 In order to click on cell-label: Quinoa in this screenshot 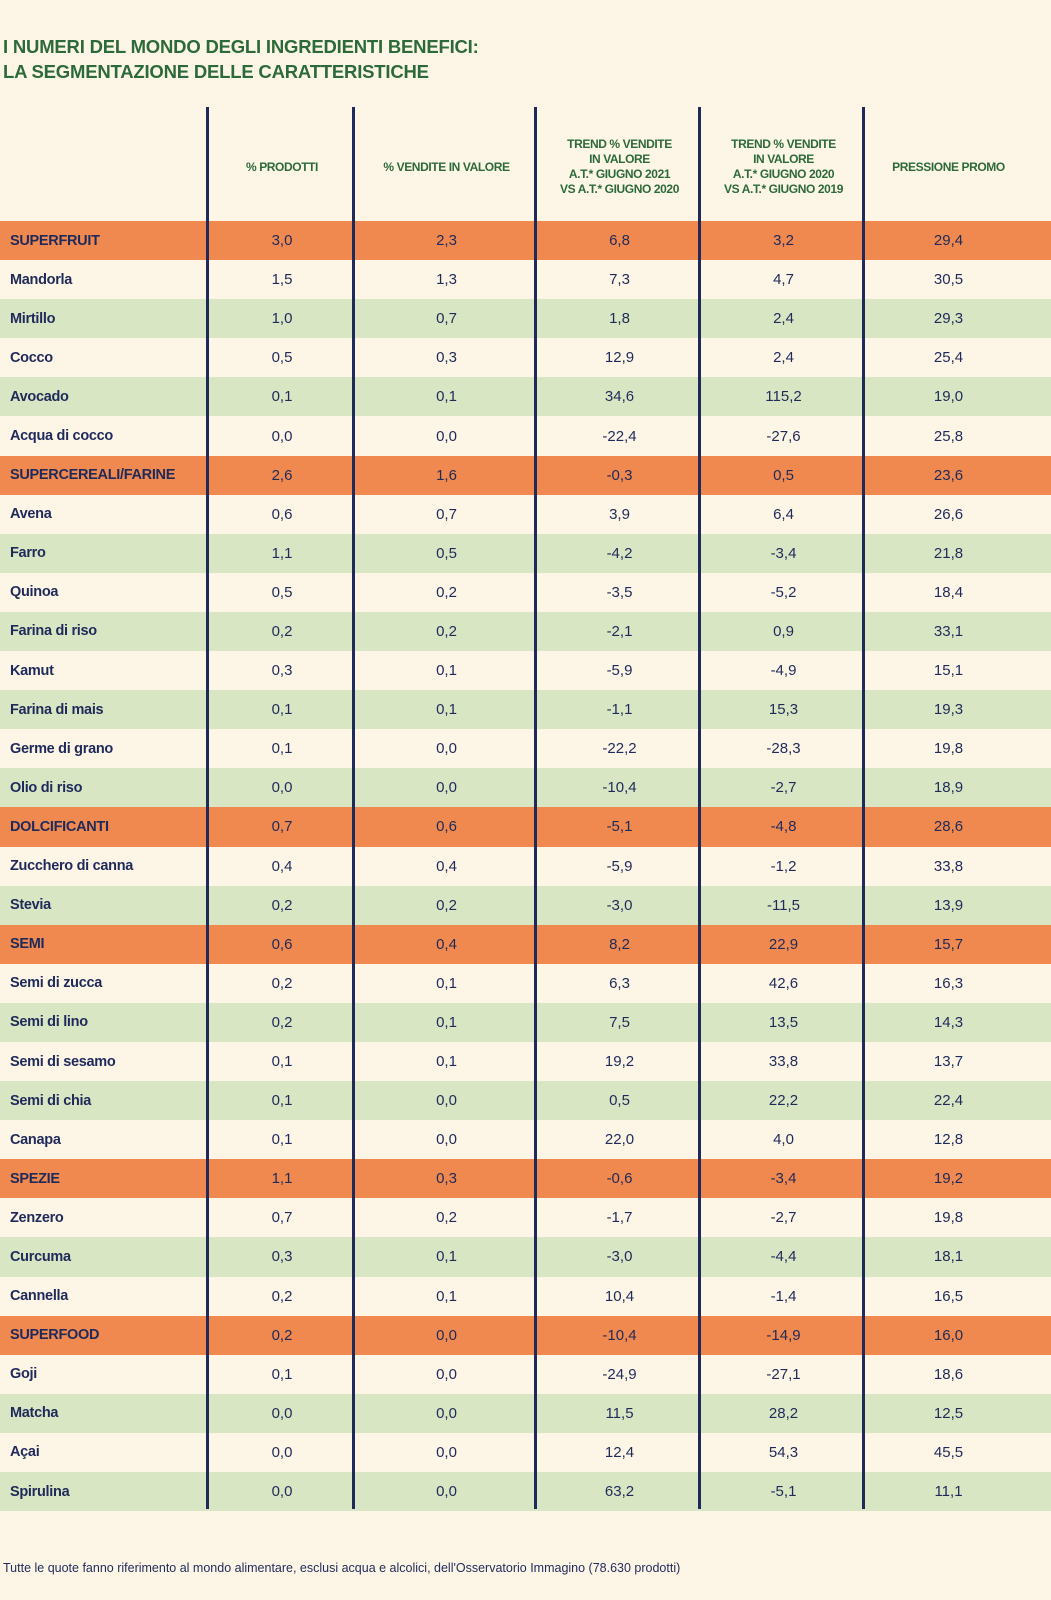, I will do `click(34, 592)`.